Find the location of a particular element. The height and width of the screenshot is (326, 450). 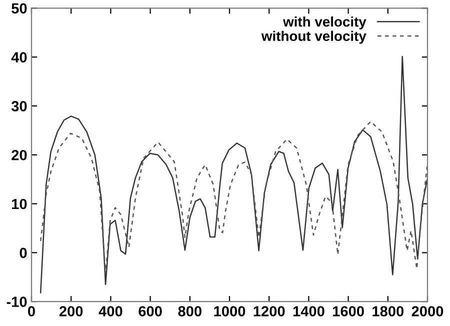

x-tick-label: 400 is located at coordinates (110, 311).